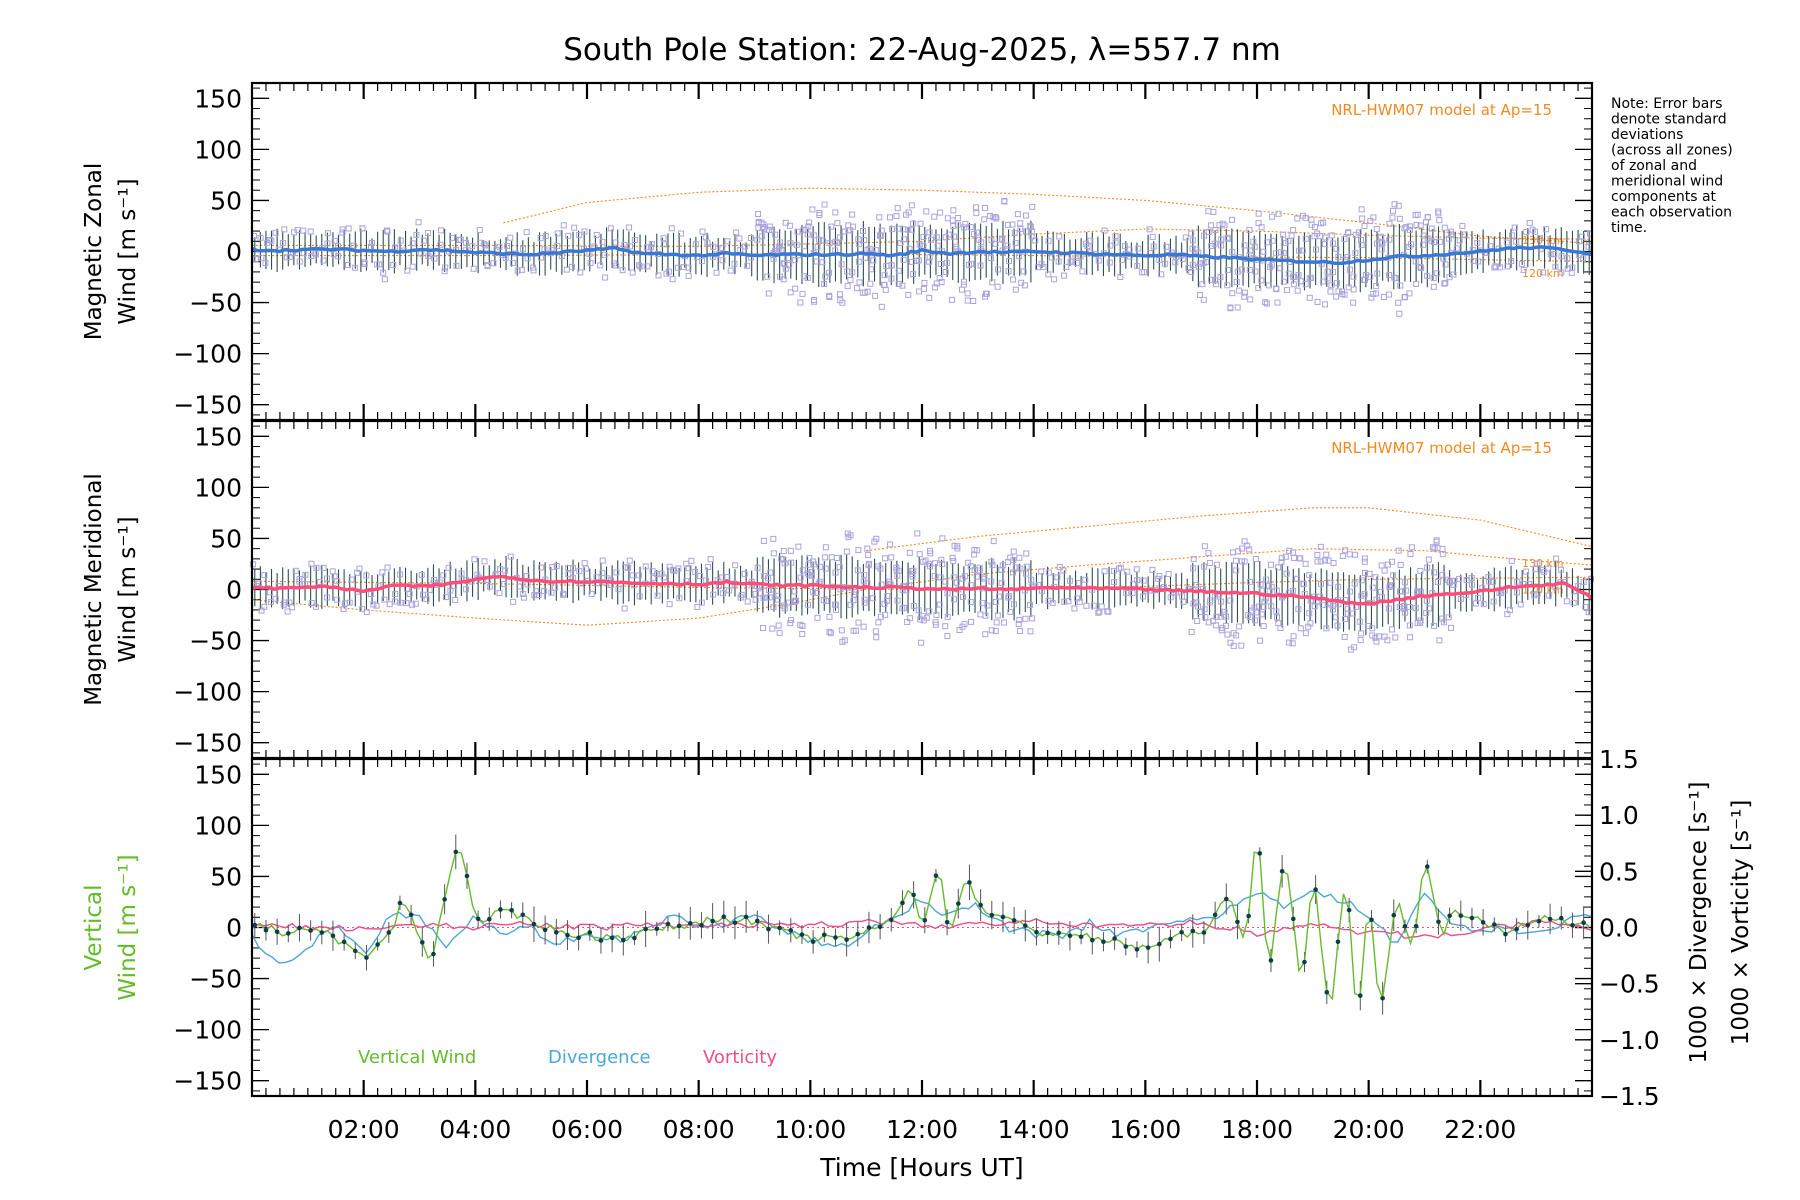 This screenshot has height=1200, width=1800. I want to click on right-tick-label: 1.5, so click(1619, 759).